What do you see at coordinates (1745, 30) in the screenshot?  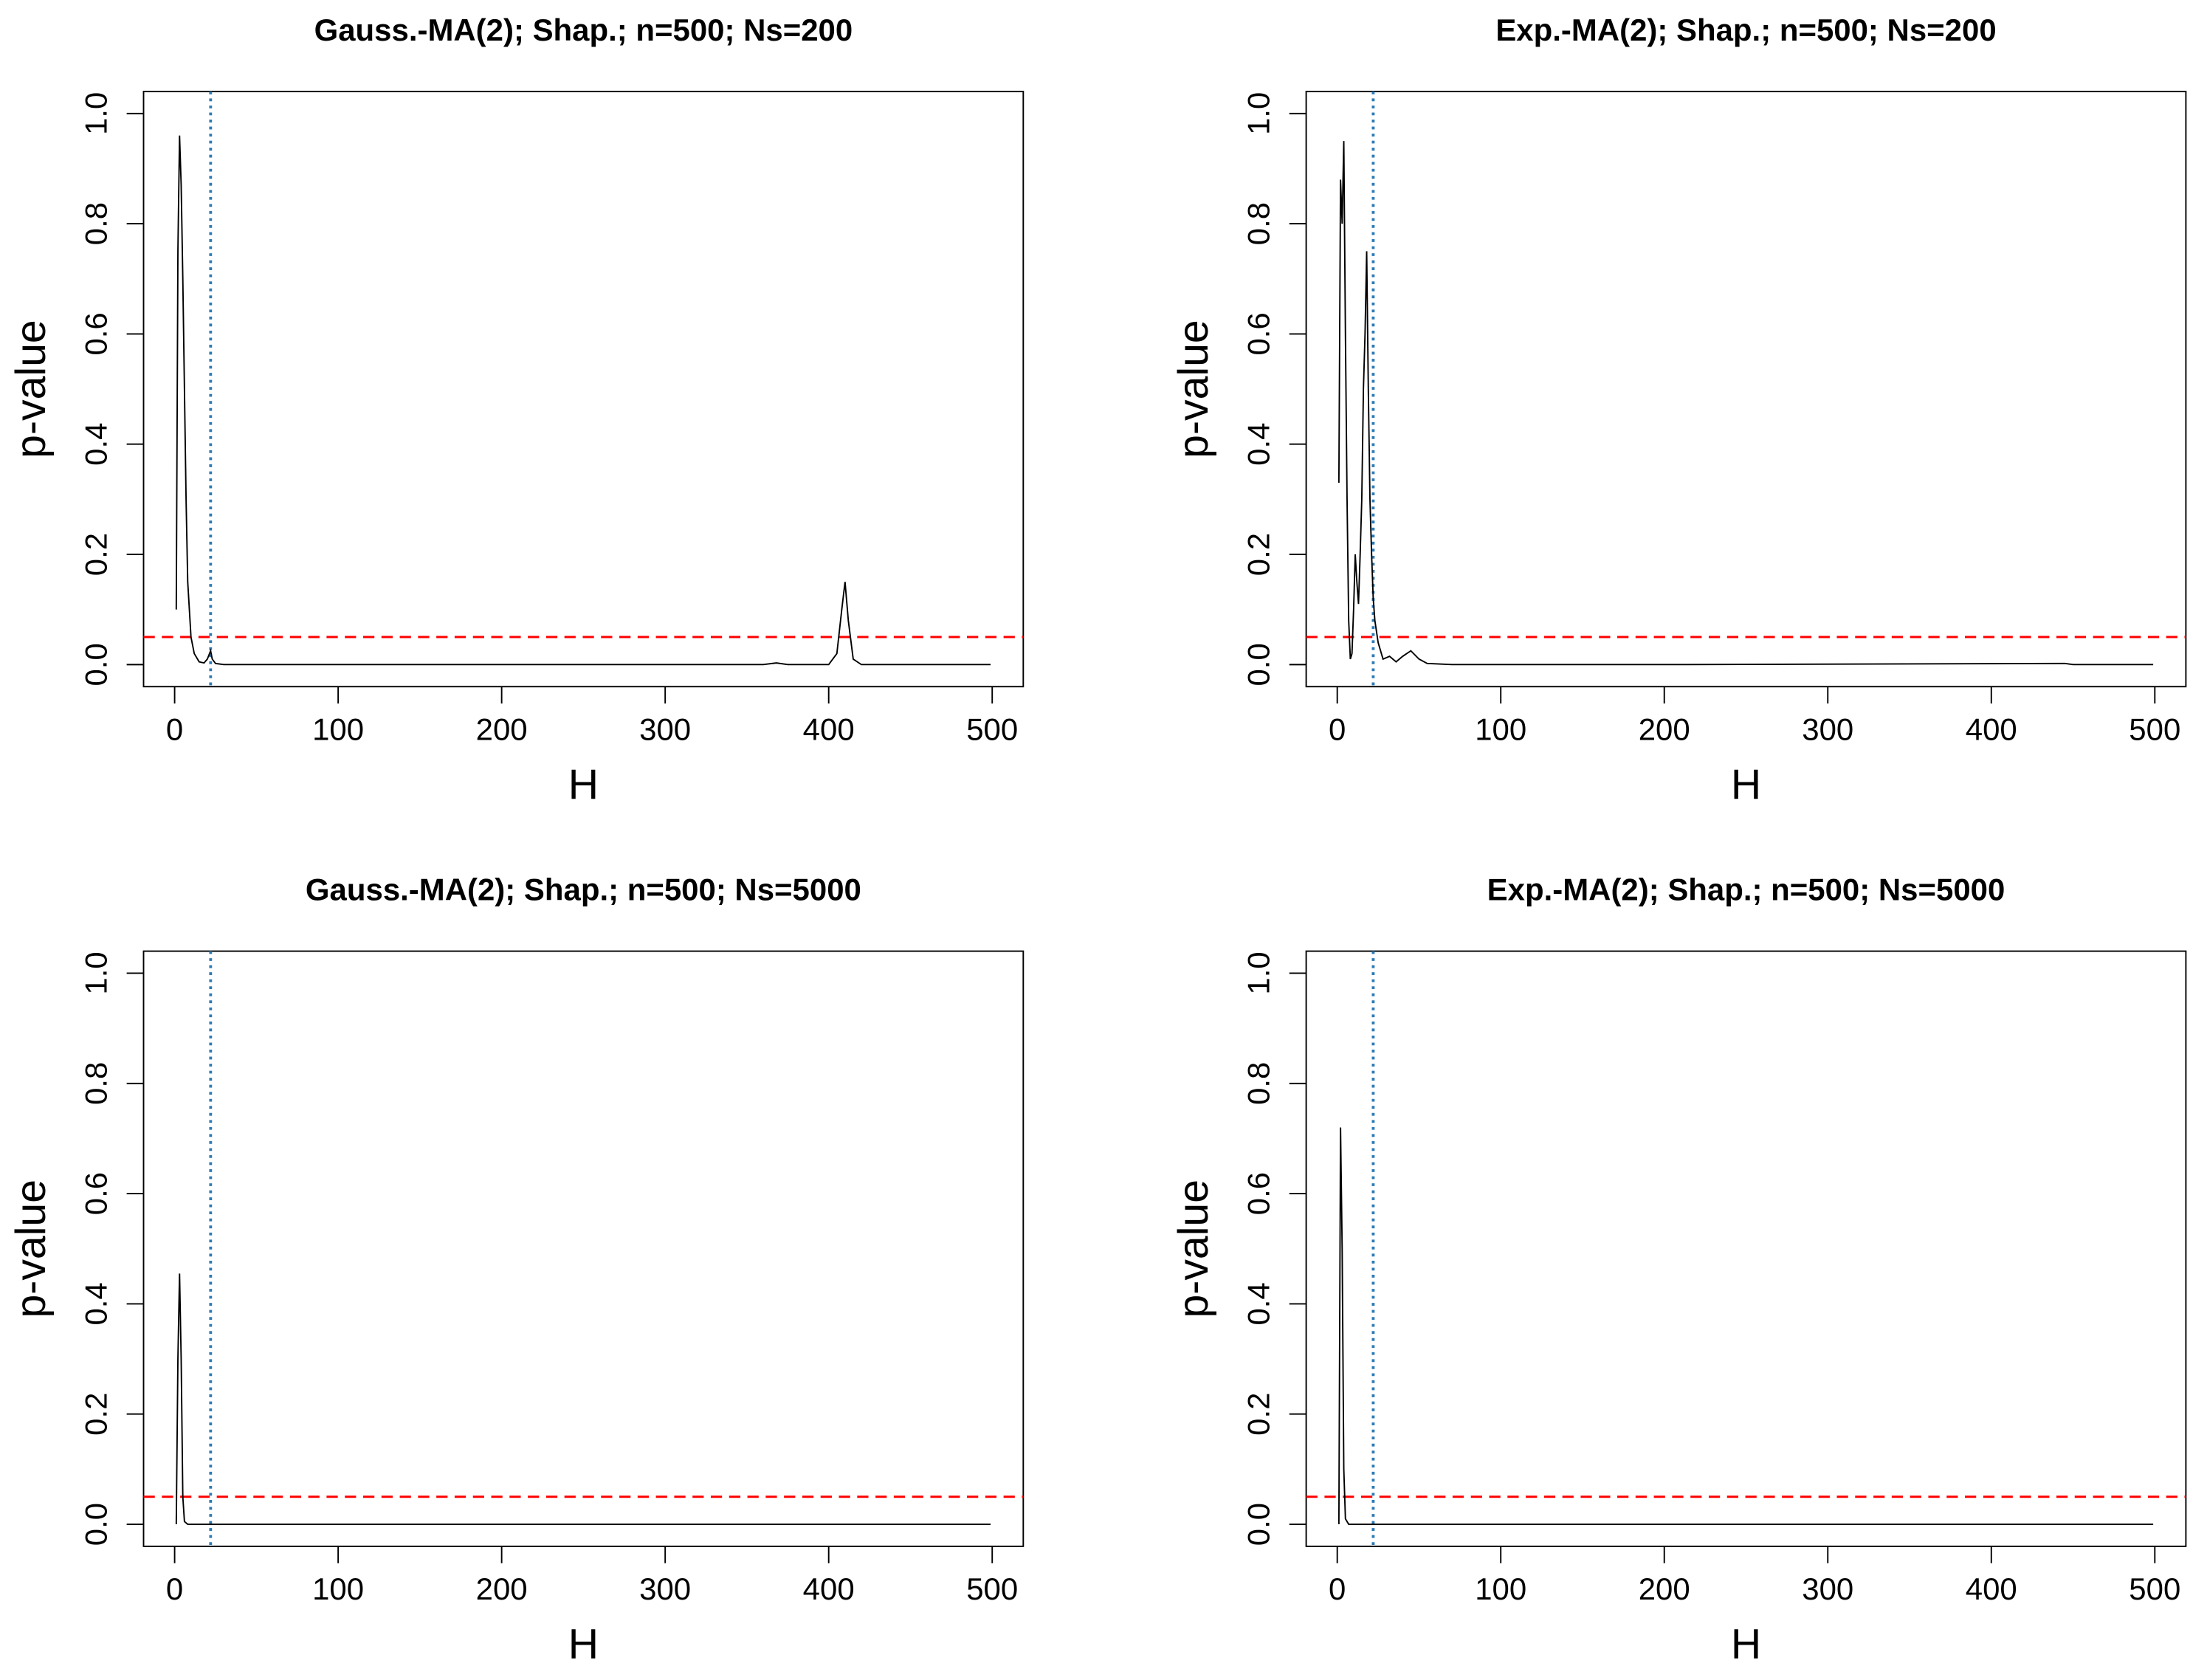 I see `chart-title: Exp.-MA(2); Shap.; n=500; Ns=200` at bounding box center [1745, 30].